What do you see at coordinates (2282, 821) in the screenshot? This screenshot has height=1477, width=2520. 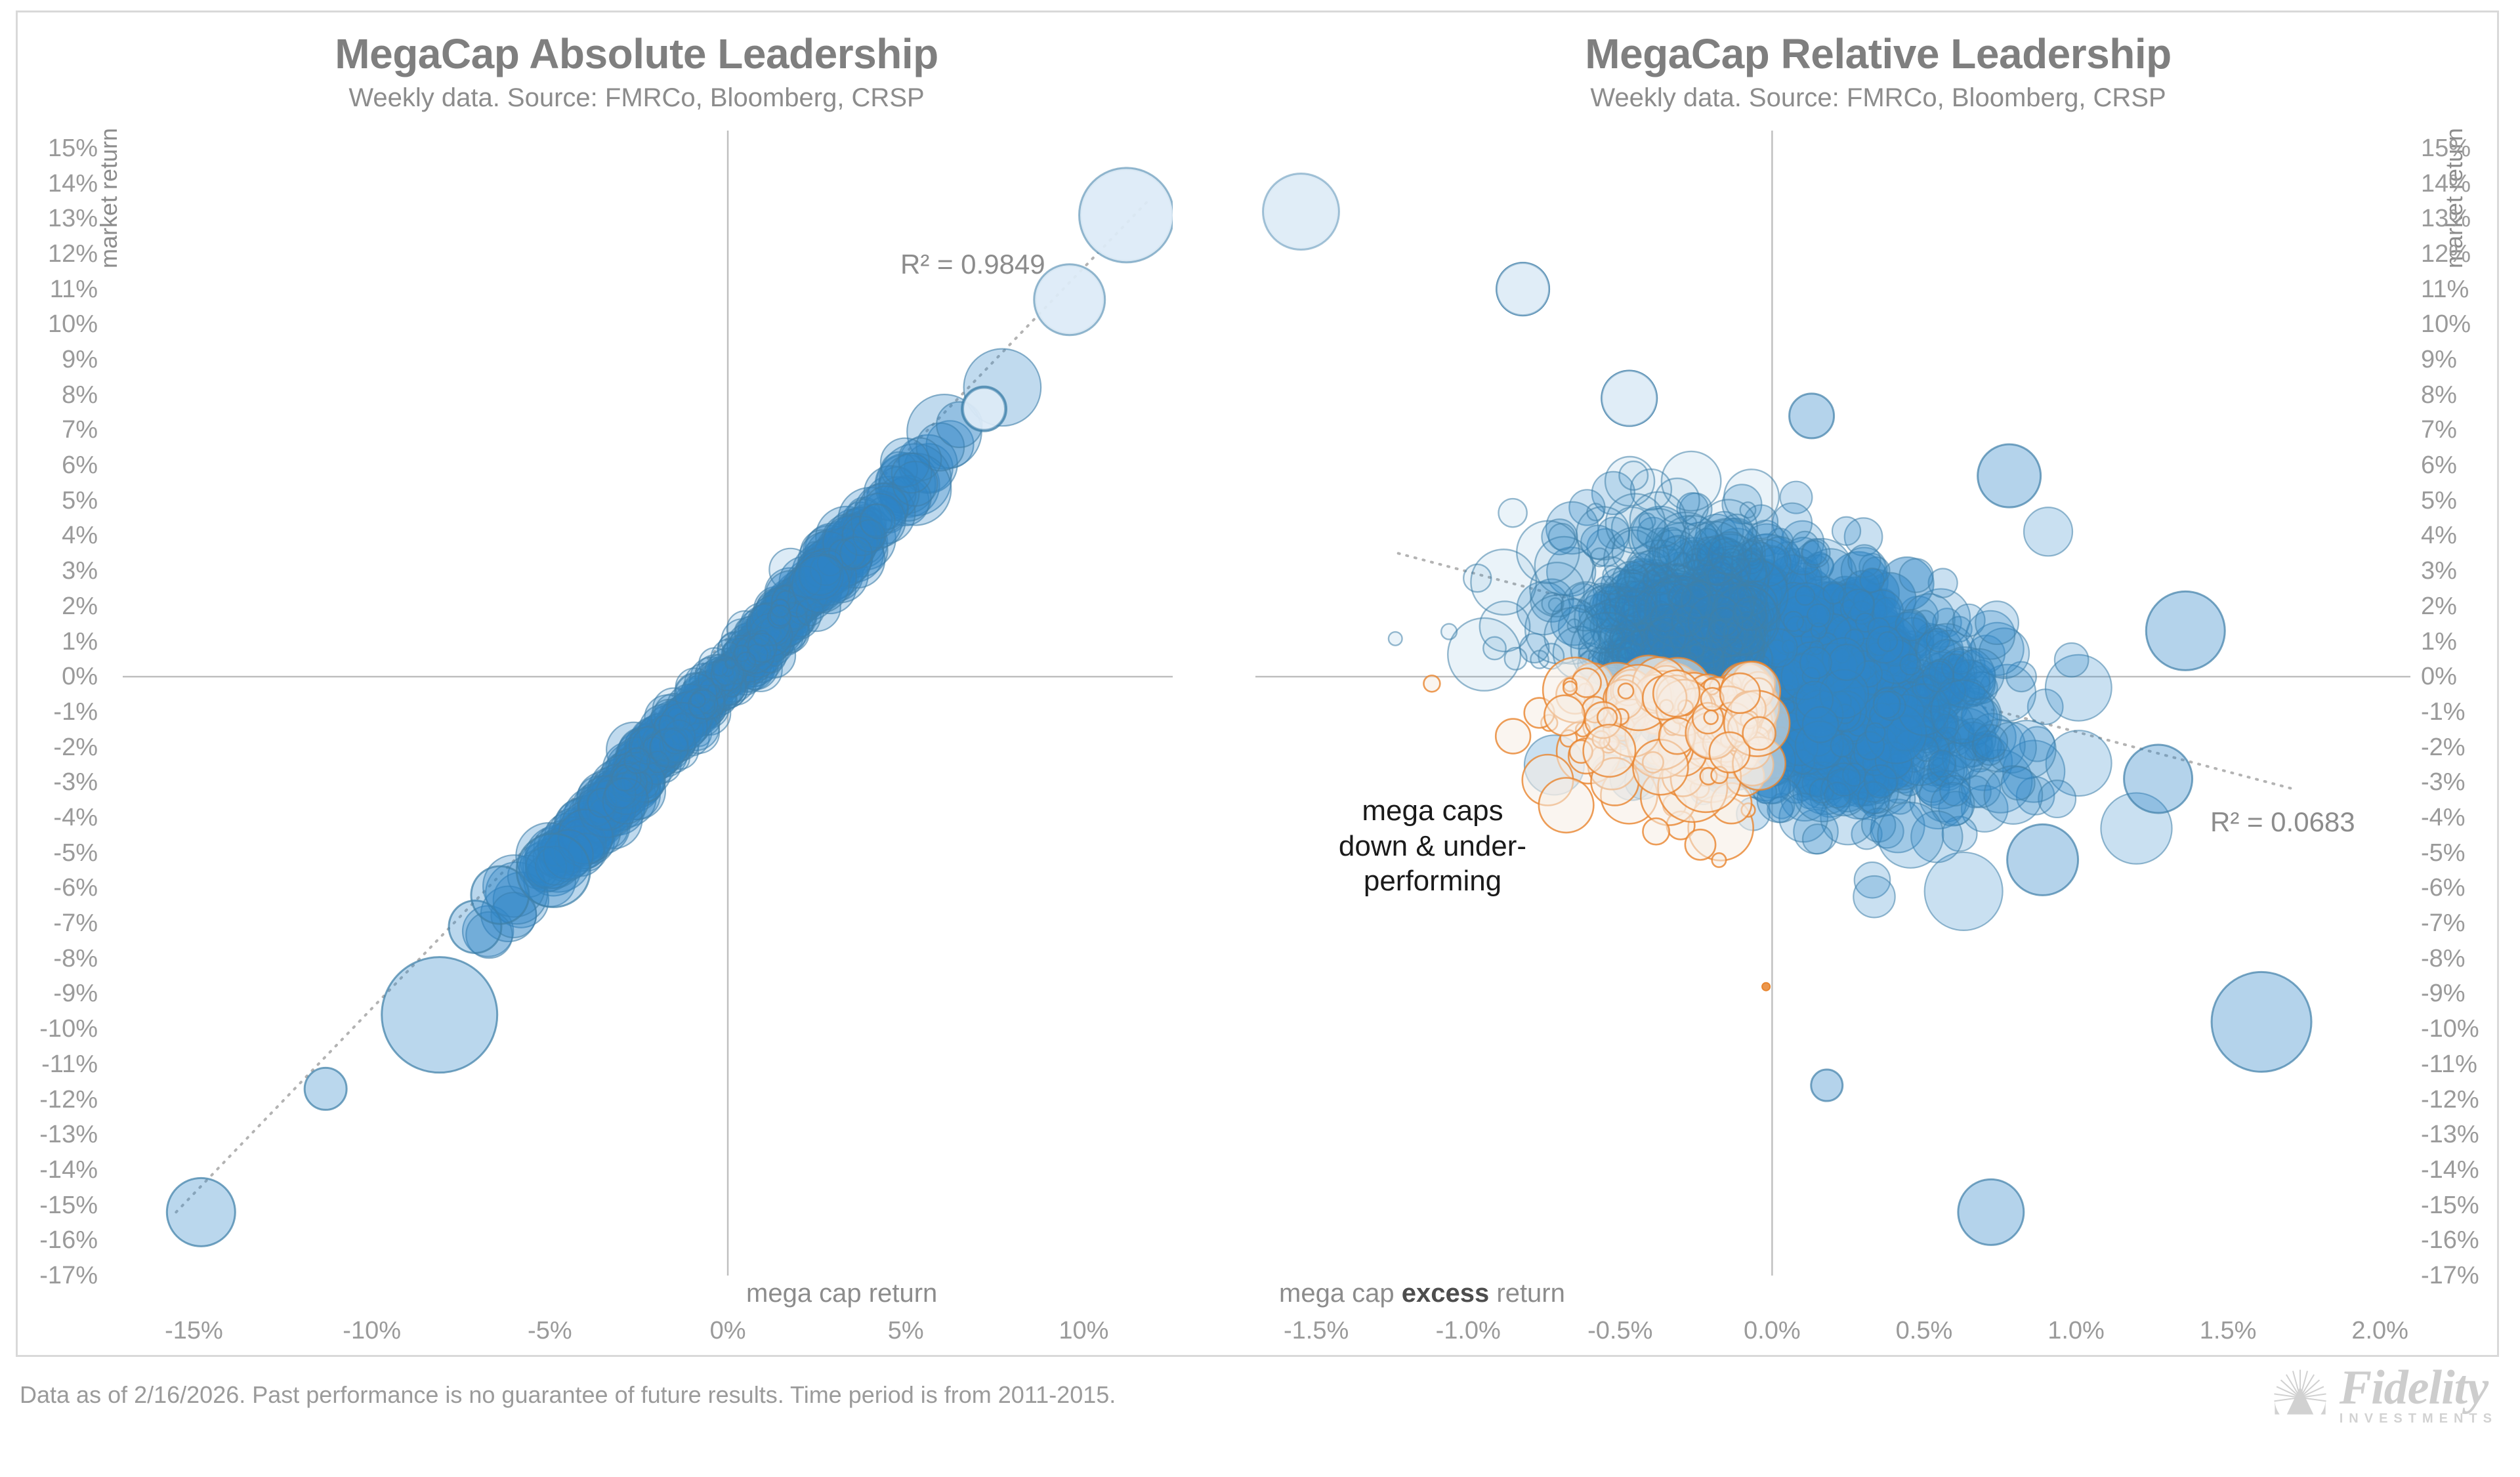 I see `r-squared-label-right: R² = 0.0683` at bounding box center [2282, 821].